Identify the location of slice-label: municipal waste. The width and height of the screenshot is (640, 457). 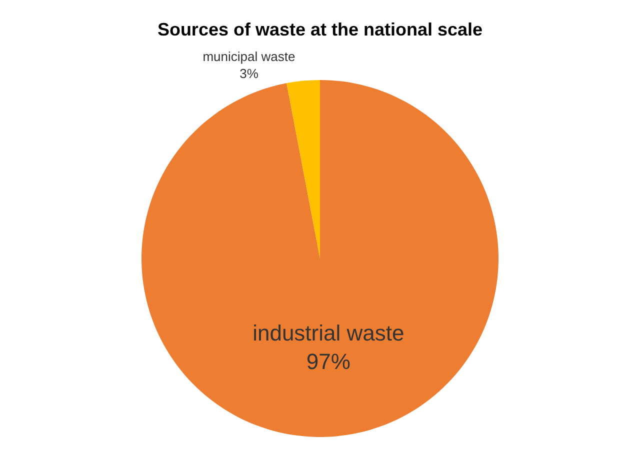
(249, 56).